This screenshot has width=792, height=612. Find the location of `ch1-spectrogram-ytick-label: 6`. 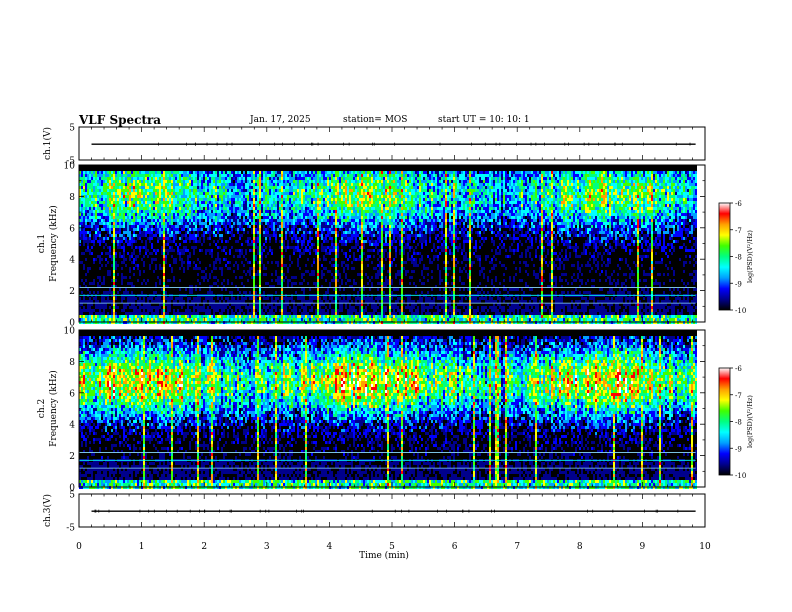

ch1-spectrogram-ytick-label: 6 is located at coordinates (72, 229).